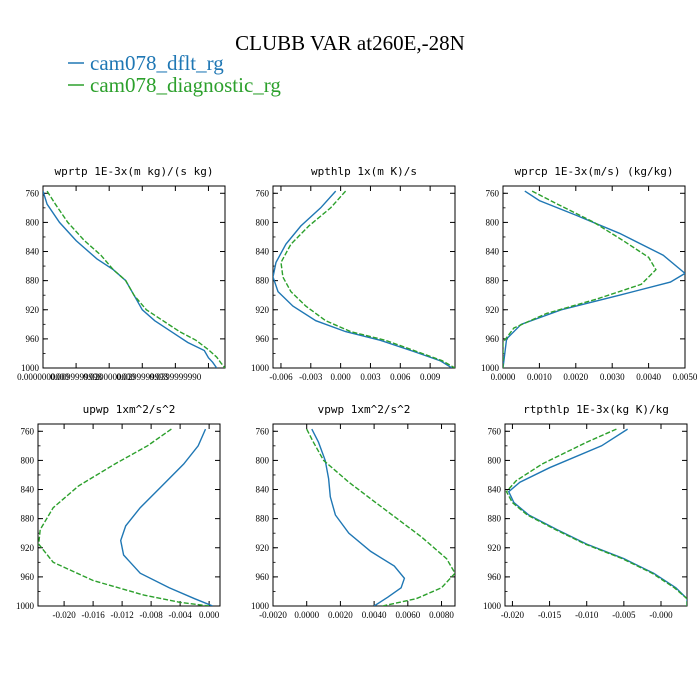 This screenshot has height=700, width=700. Describe the element at coordinates (93, 615) in the screenshot. I see `x-tick-label: -0.016` at that location.